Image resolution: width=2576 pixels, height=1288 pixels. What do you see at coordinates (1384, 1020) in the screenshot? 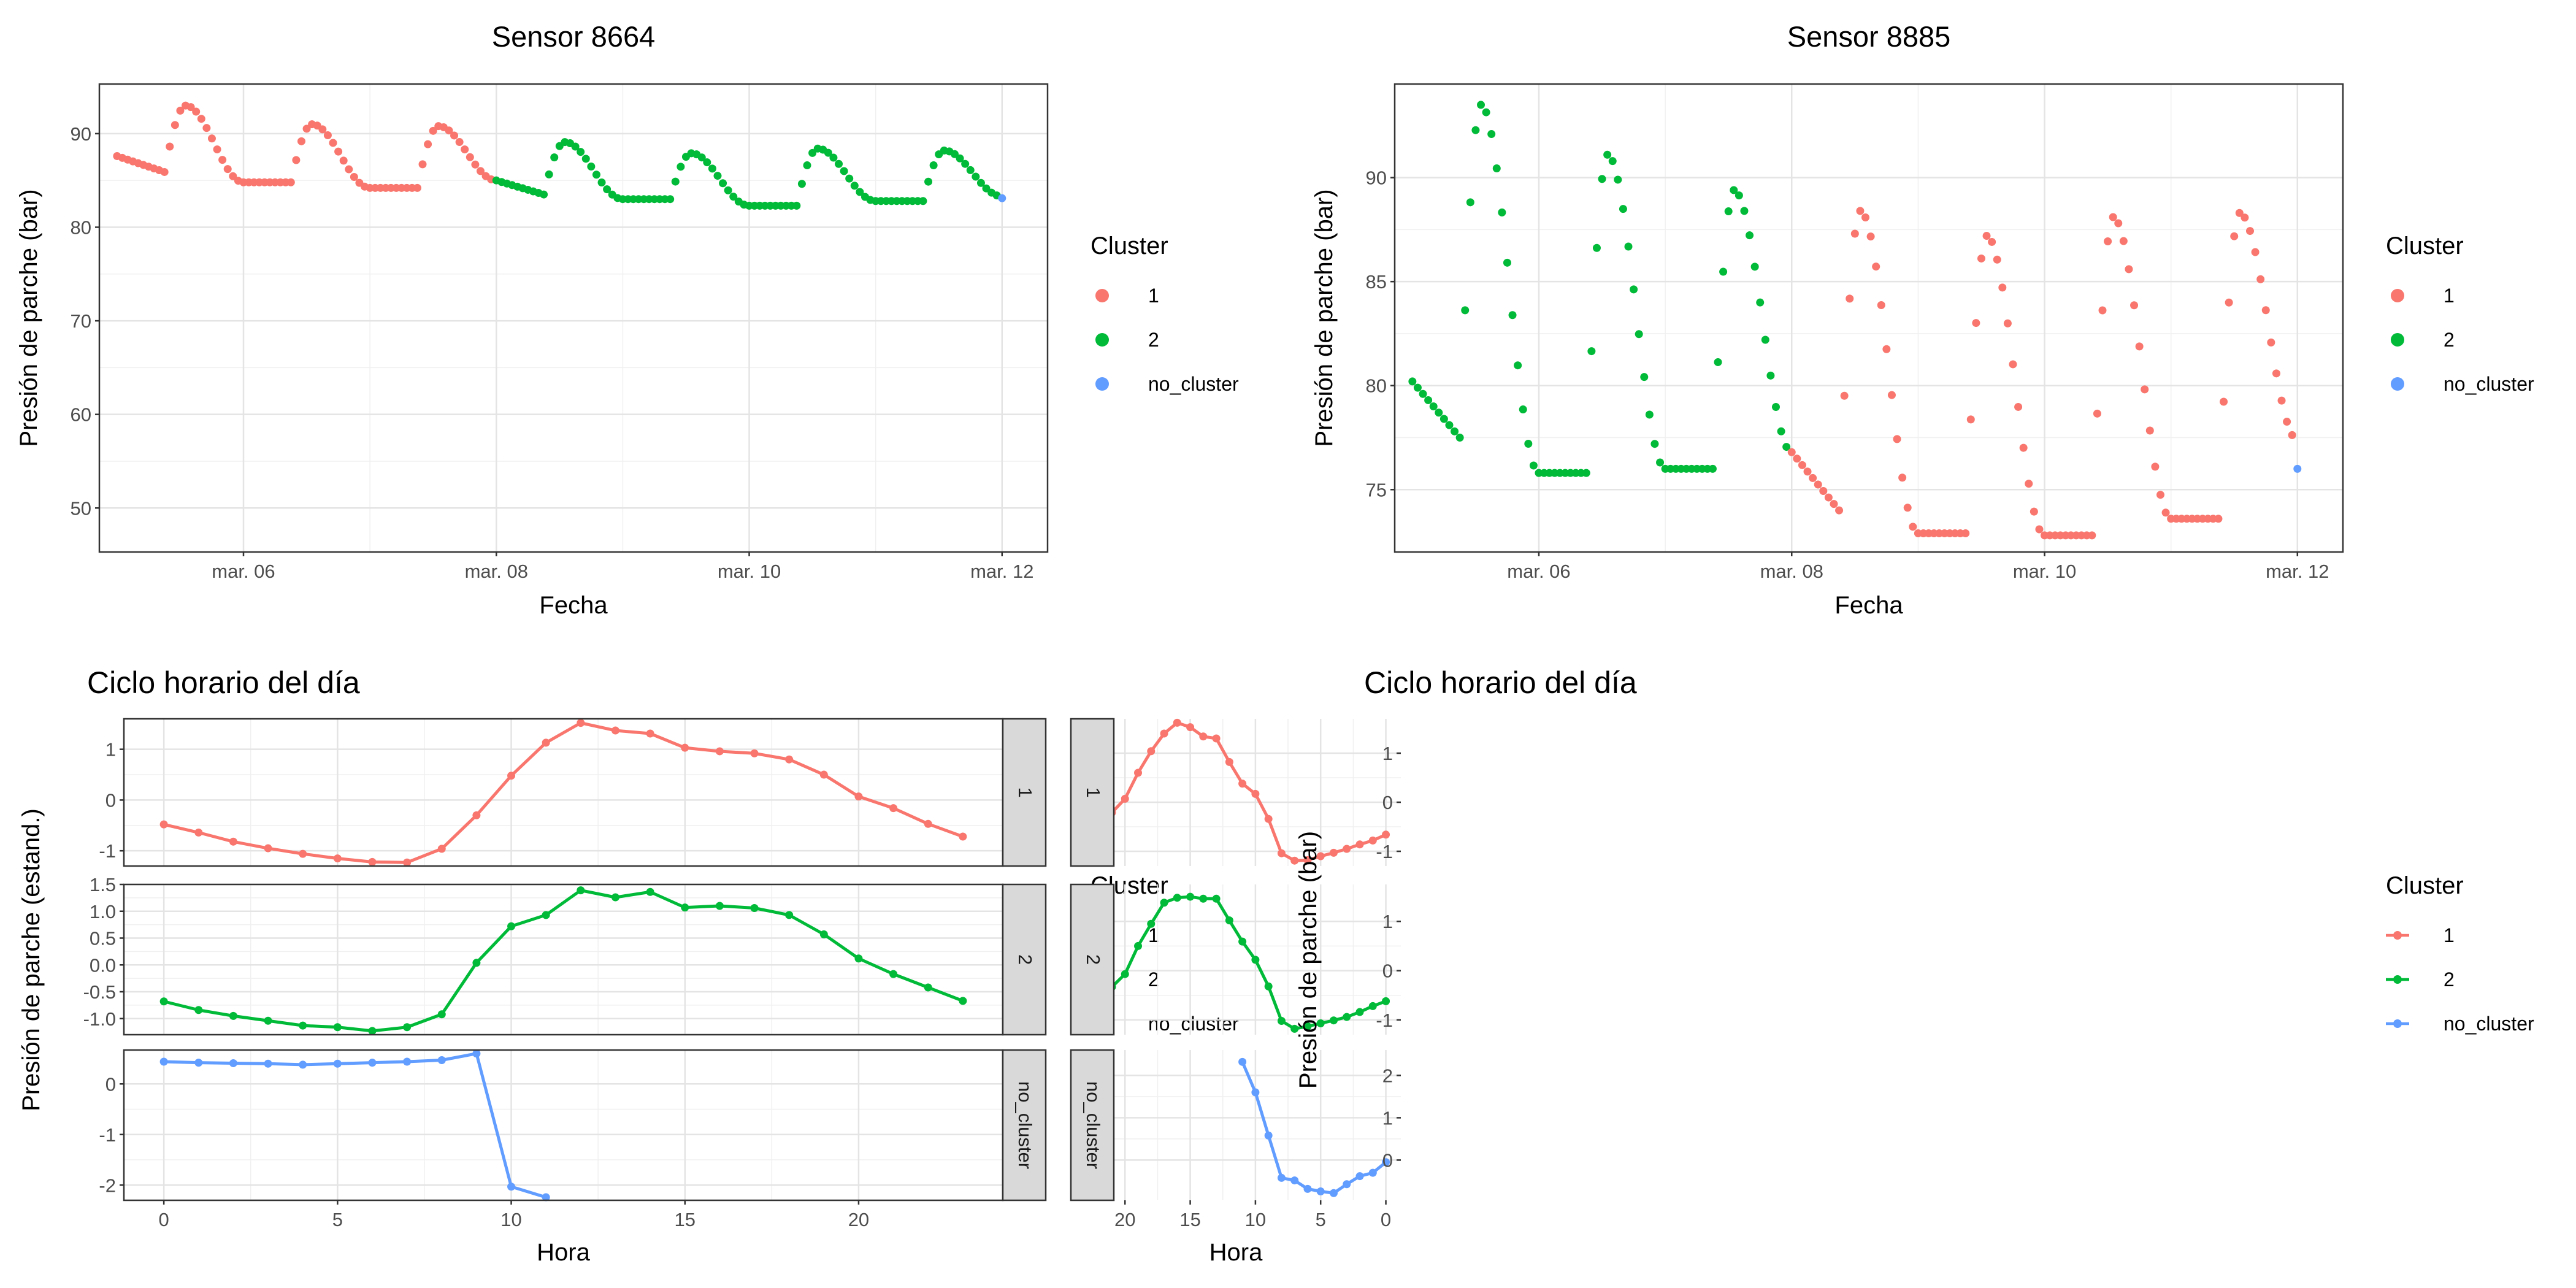
I see `y-tick-label: -1` at bounding box center [1384, 1020].